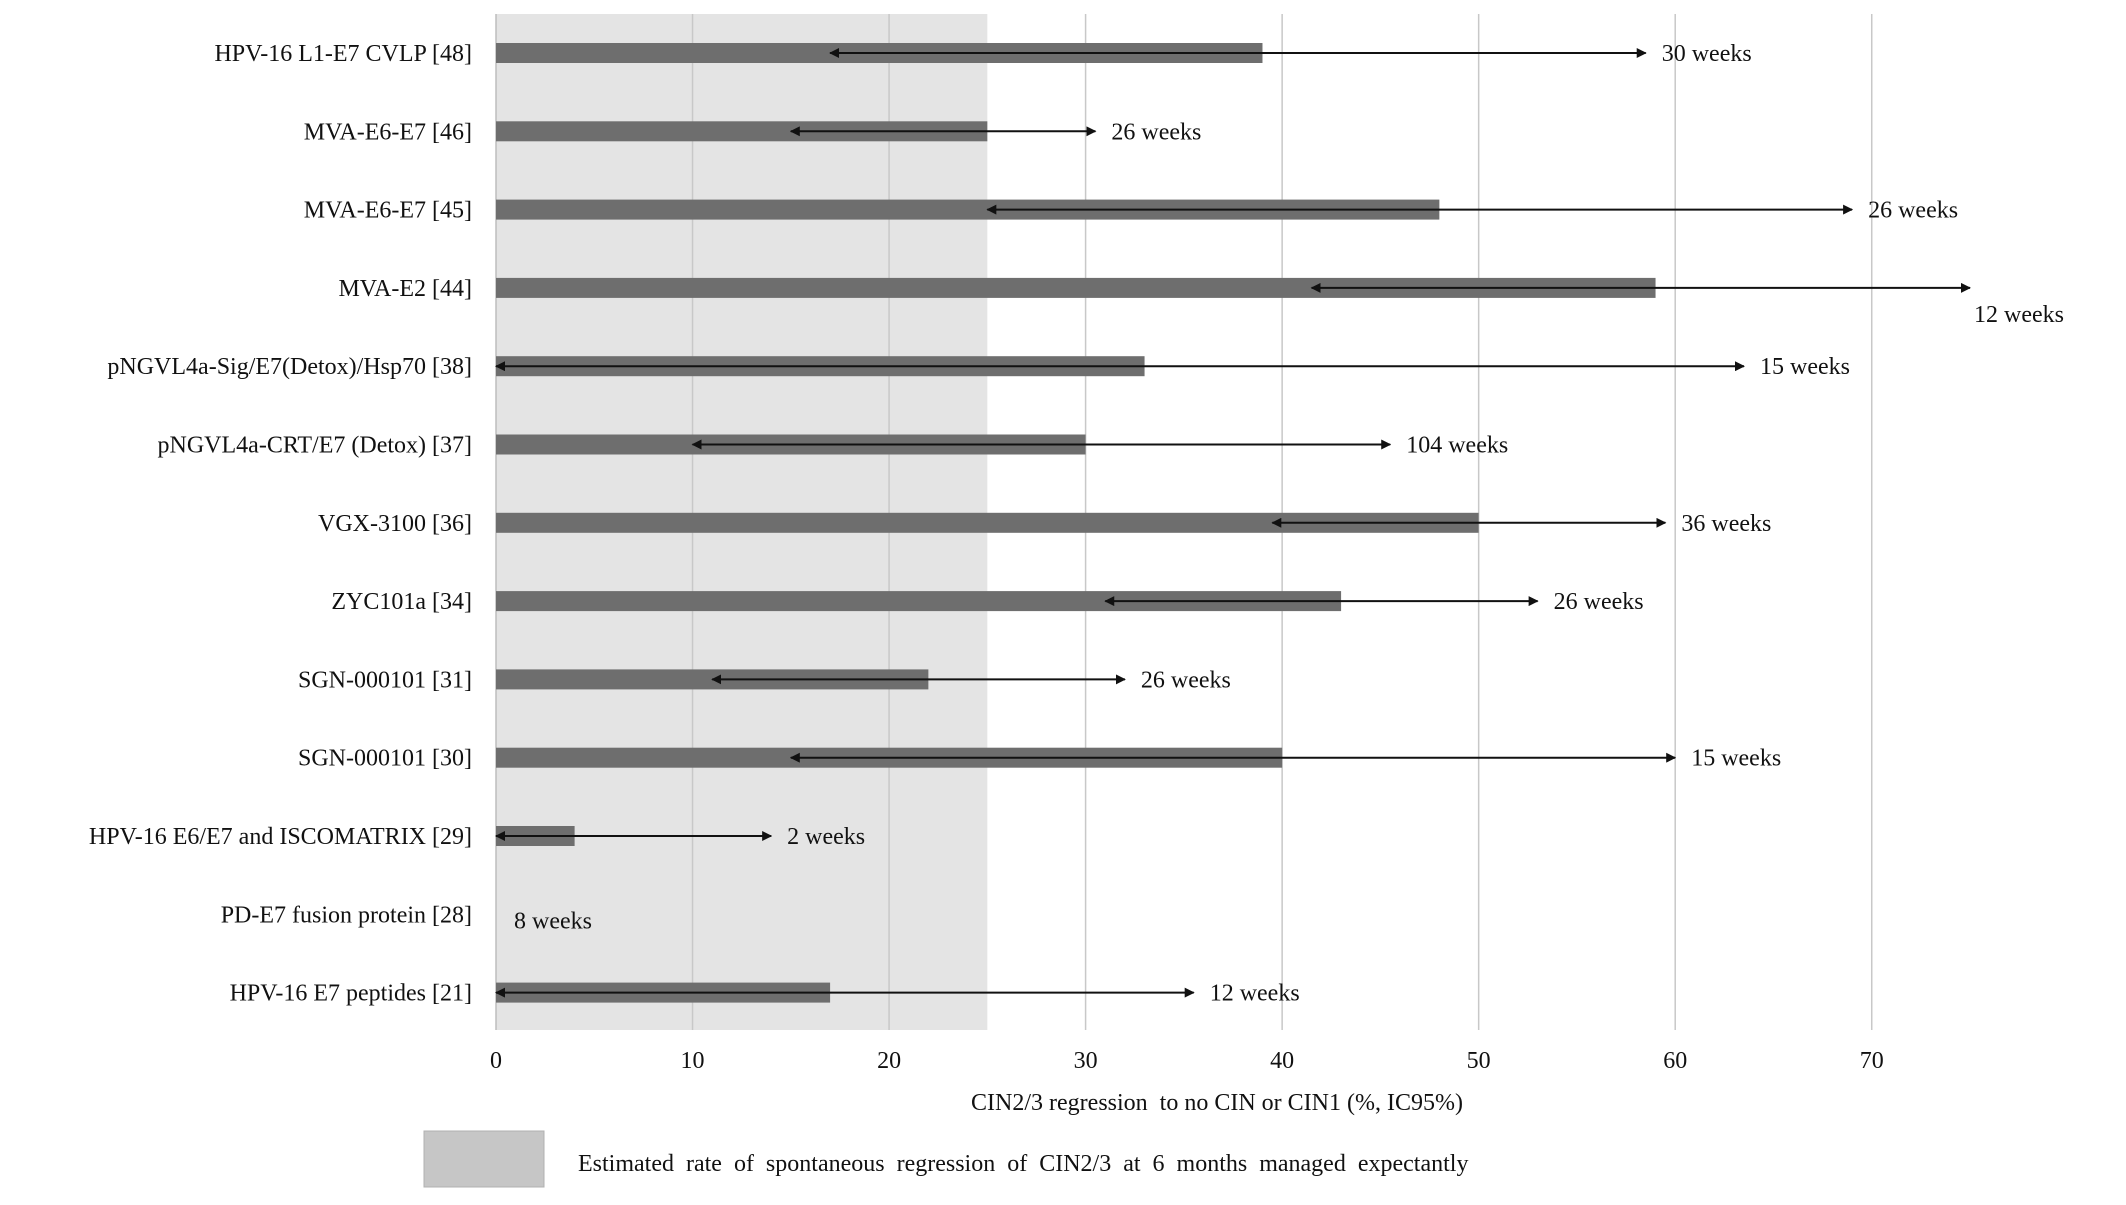 The width and height of the screenshot is (2126, 1205). What do you see at coordinates (388, 211) in the screenshot?
I see `category-label: MVA-E6-E7 [45]` at bounding box center [388, 211].